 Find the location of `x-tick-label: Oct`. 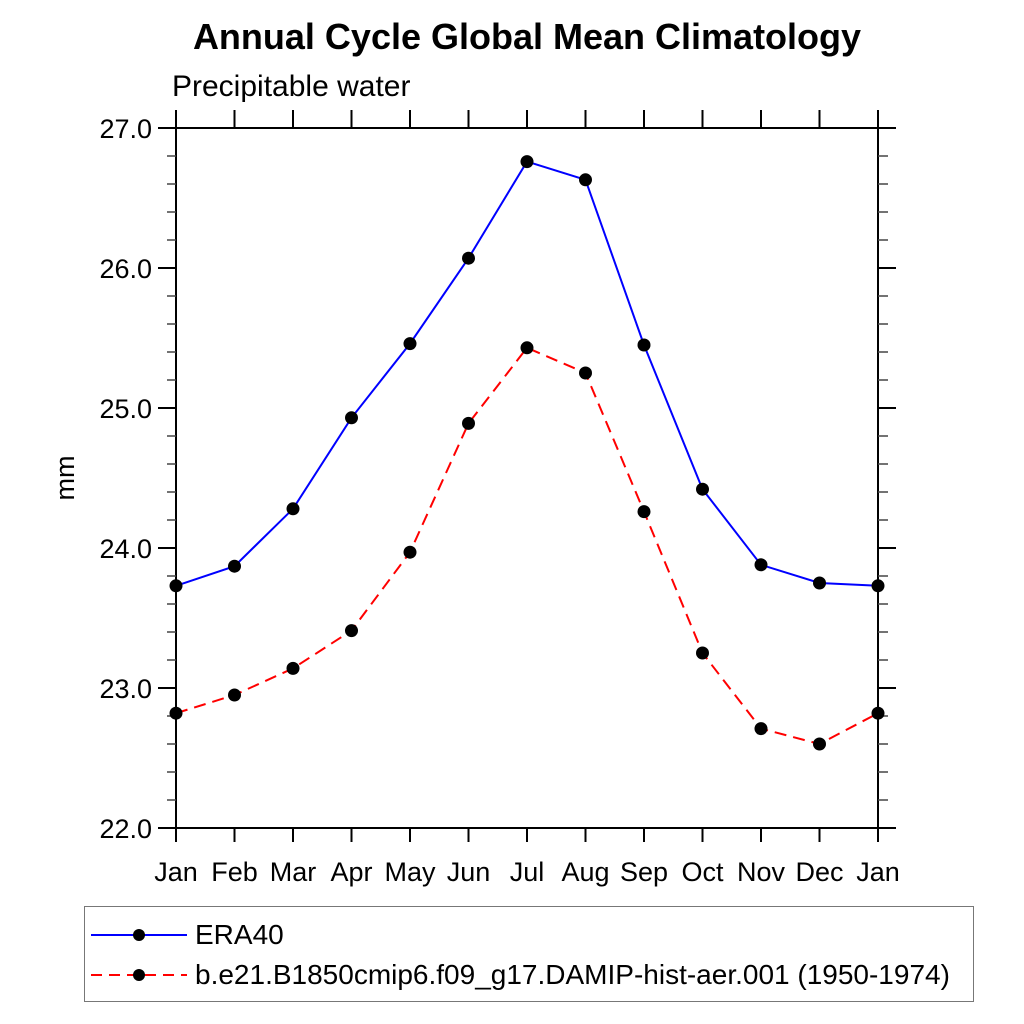

x-tick-label: Oct is located at coordinates (702, 872).